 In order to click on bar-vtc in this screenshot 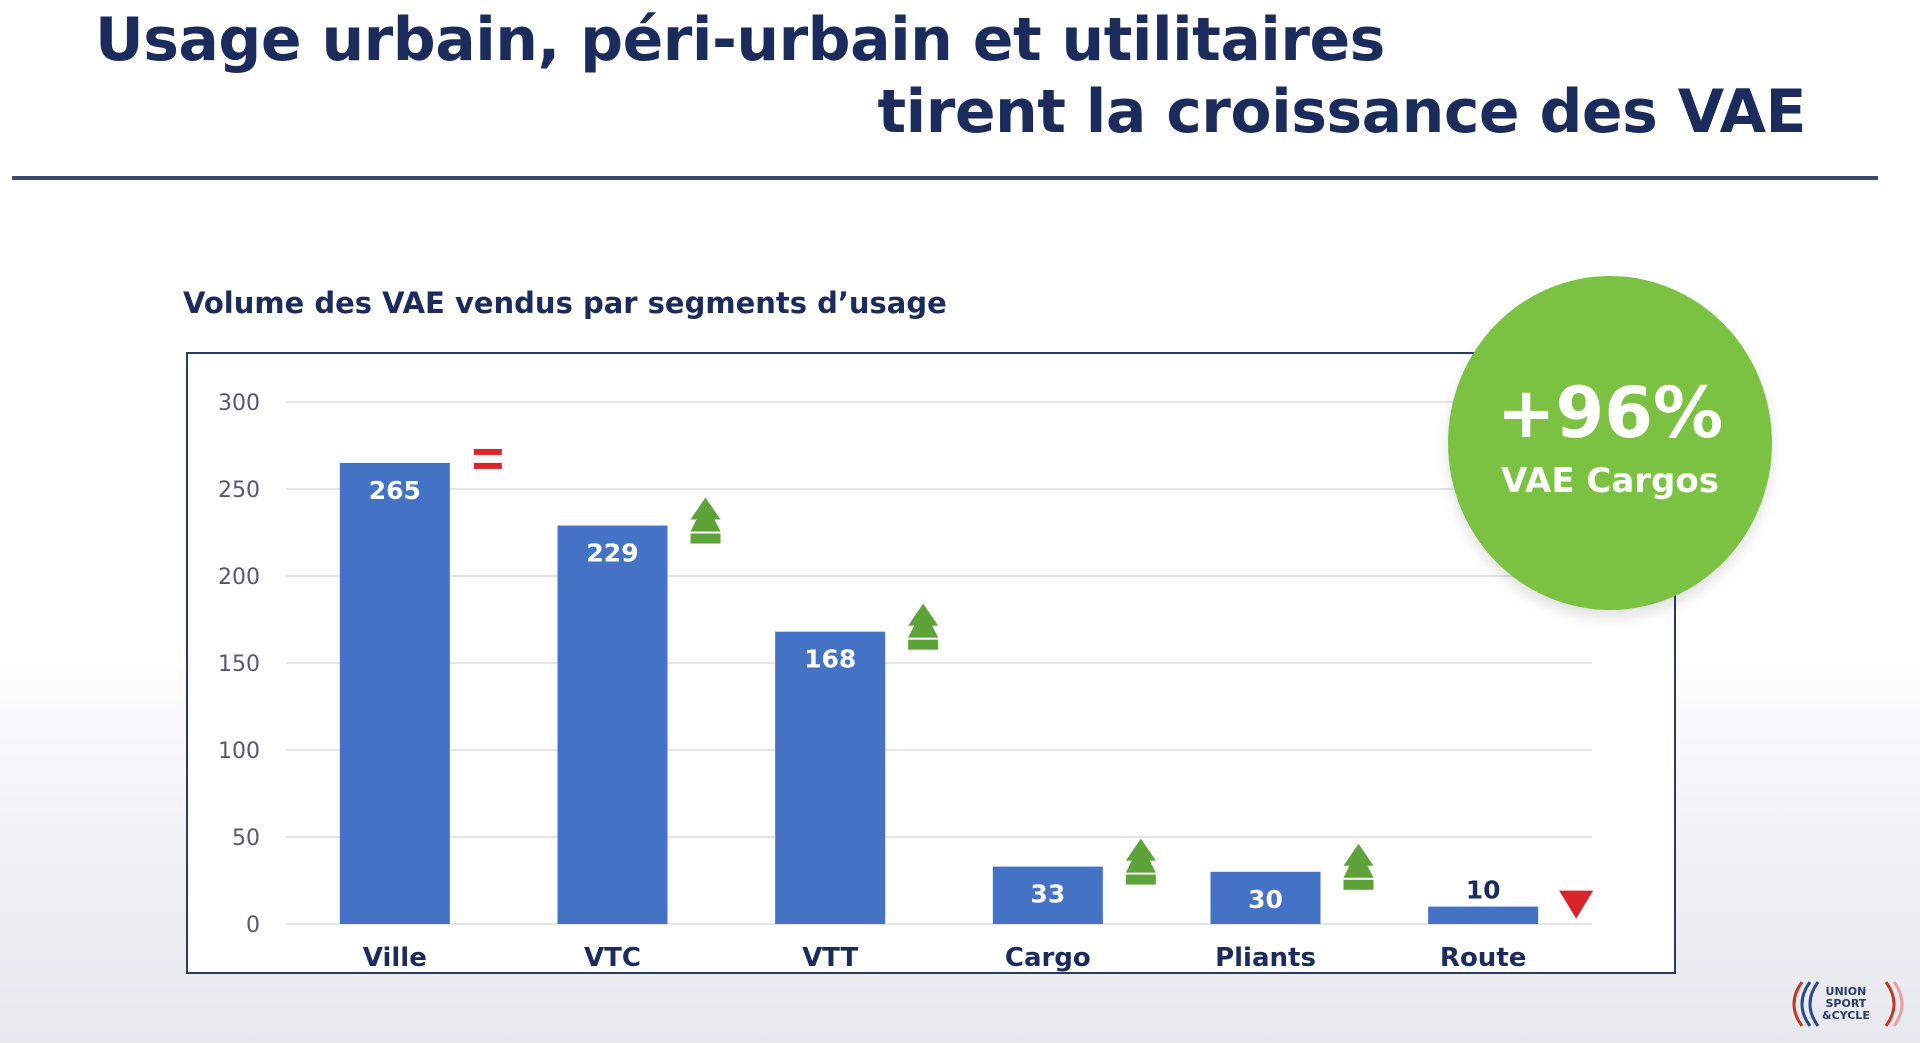, I will do `click(612, 724)`.